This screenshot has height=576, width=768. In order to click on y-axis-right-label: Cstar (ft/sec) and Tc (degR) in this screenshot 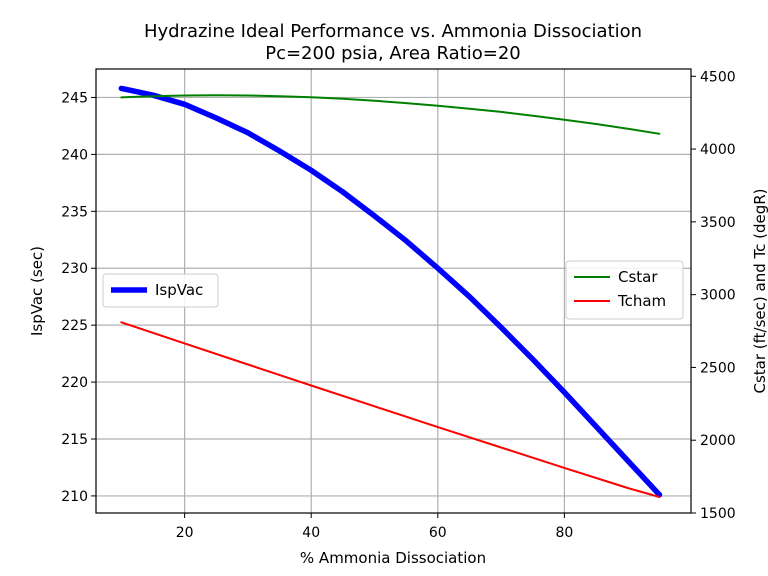, I will do `click(759, 290)`.